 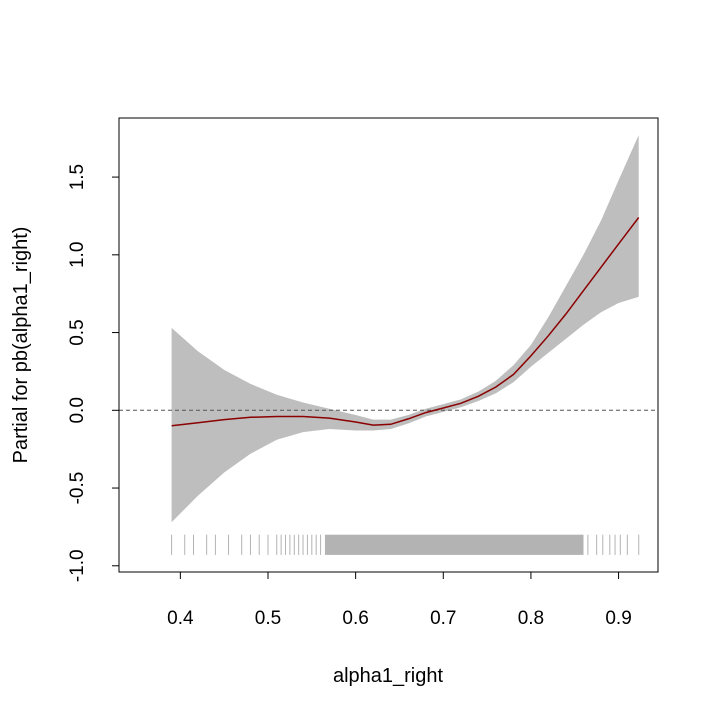 I want to click on y-axis: -1.0 -0.5 0.0 0.5 1.0 1.5, so click(x=93, y=373).